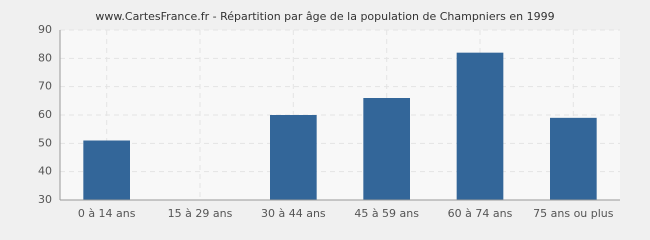 The width and height of the screenshot is (650, 240). What do you see at coordinates (45, 142) in the screenshot?
I see `y-tick-label: 50` at bounding box center [45, 142].